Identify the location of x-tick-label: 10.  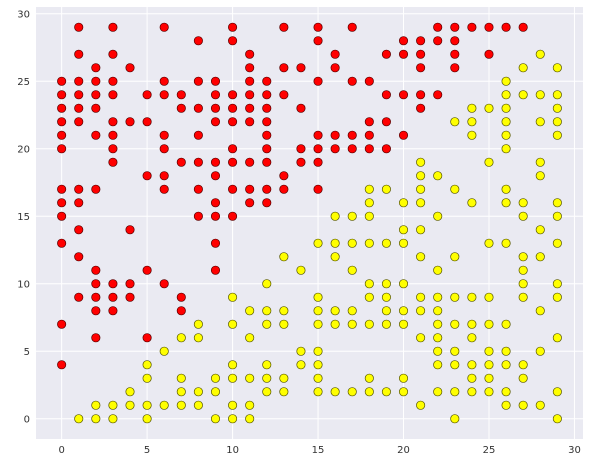
(232, 450).